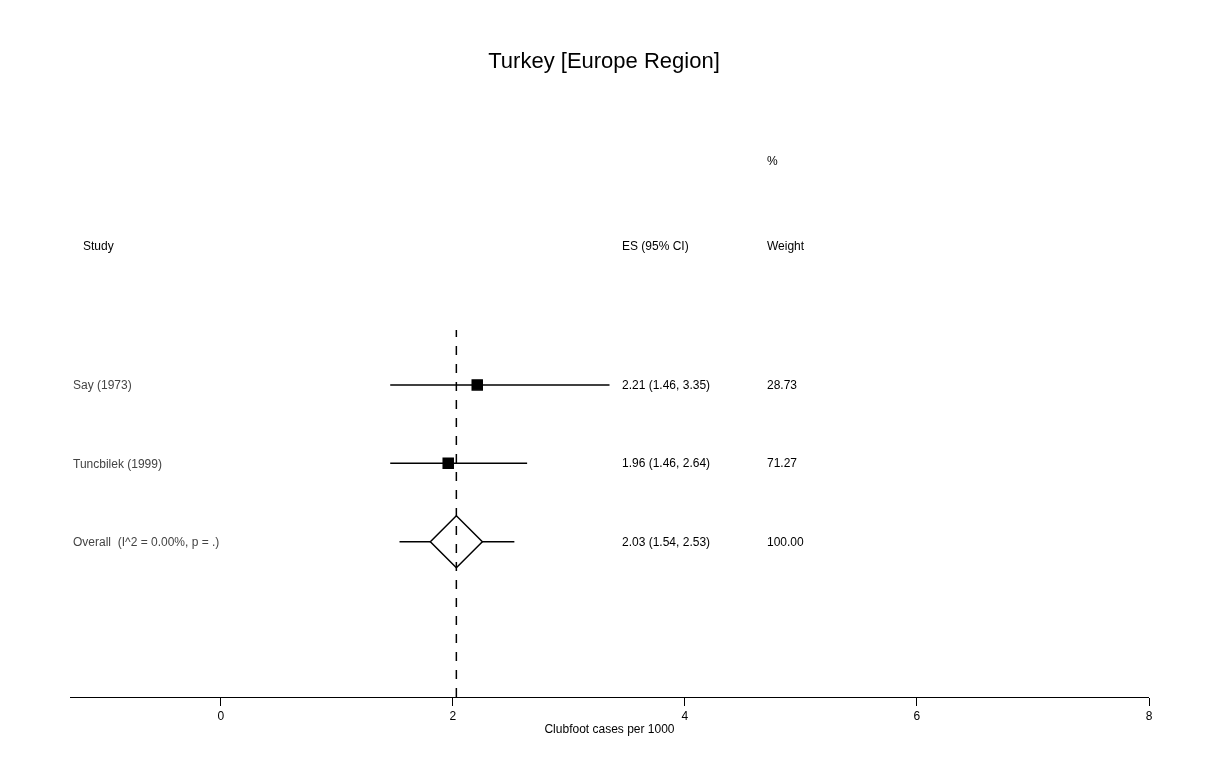 Image resolution: width=1208 pixels, height=782 pixels. Describe the element at coordinates (98, 246) in the screenshot. I see `text: Study` at that location.